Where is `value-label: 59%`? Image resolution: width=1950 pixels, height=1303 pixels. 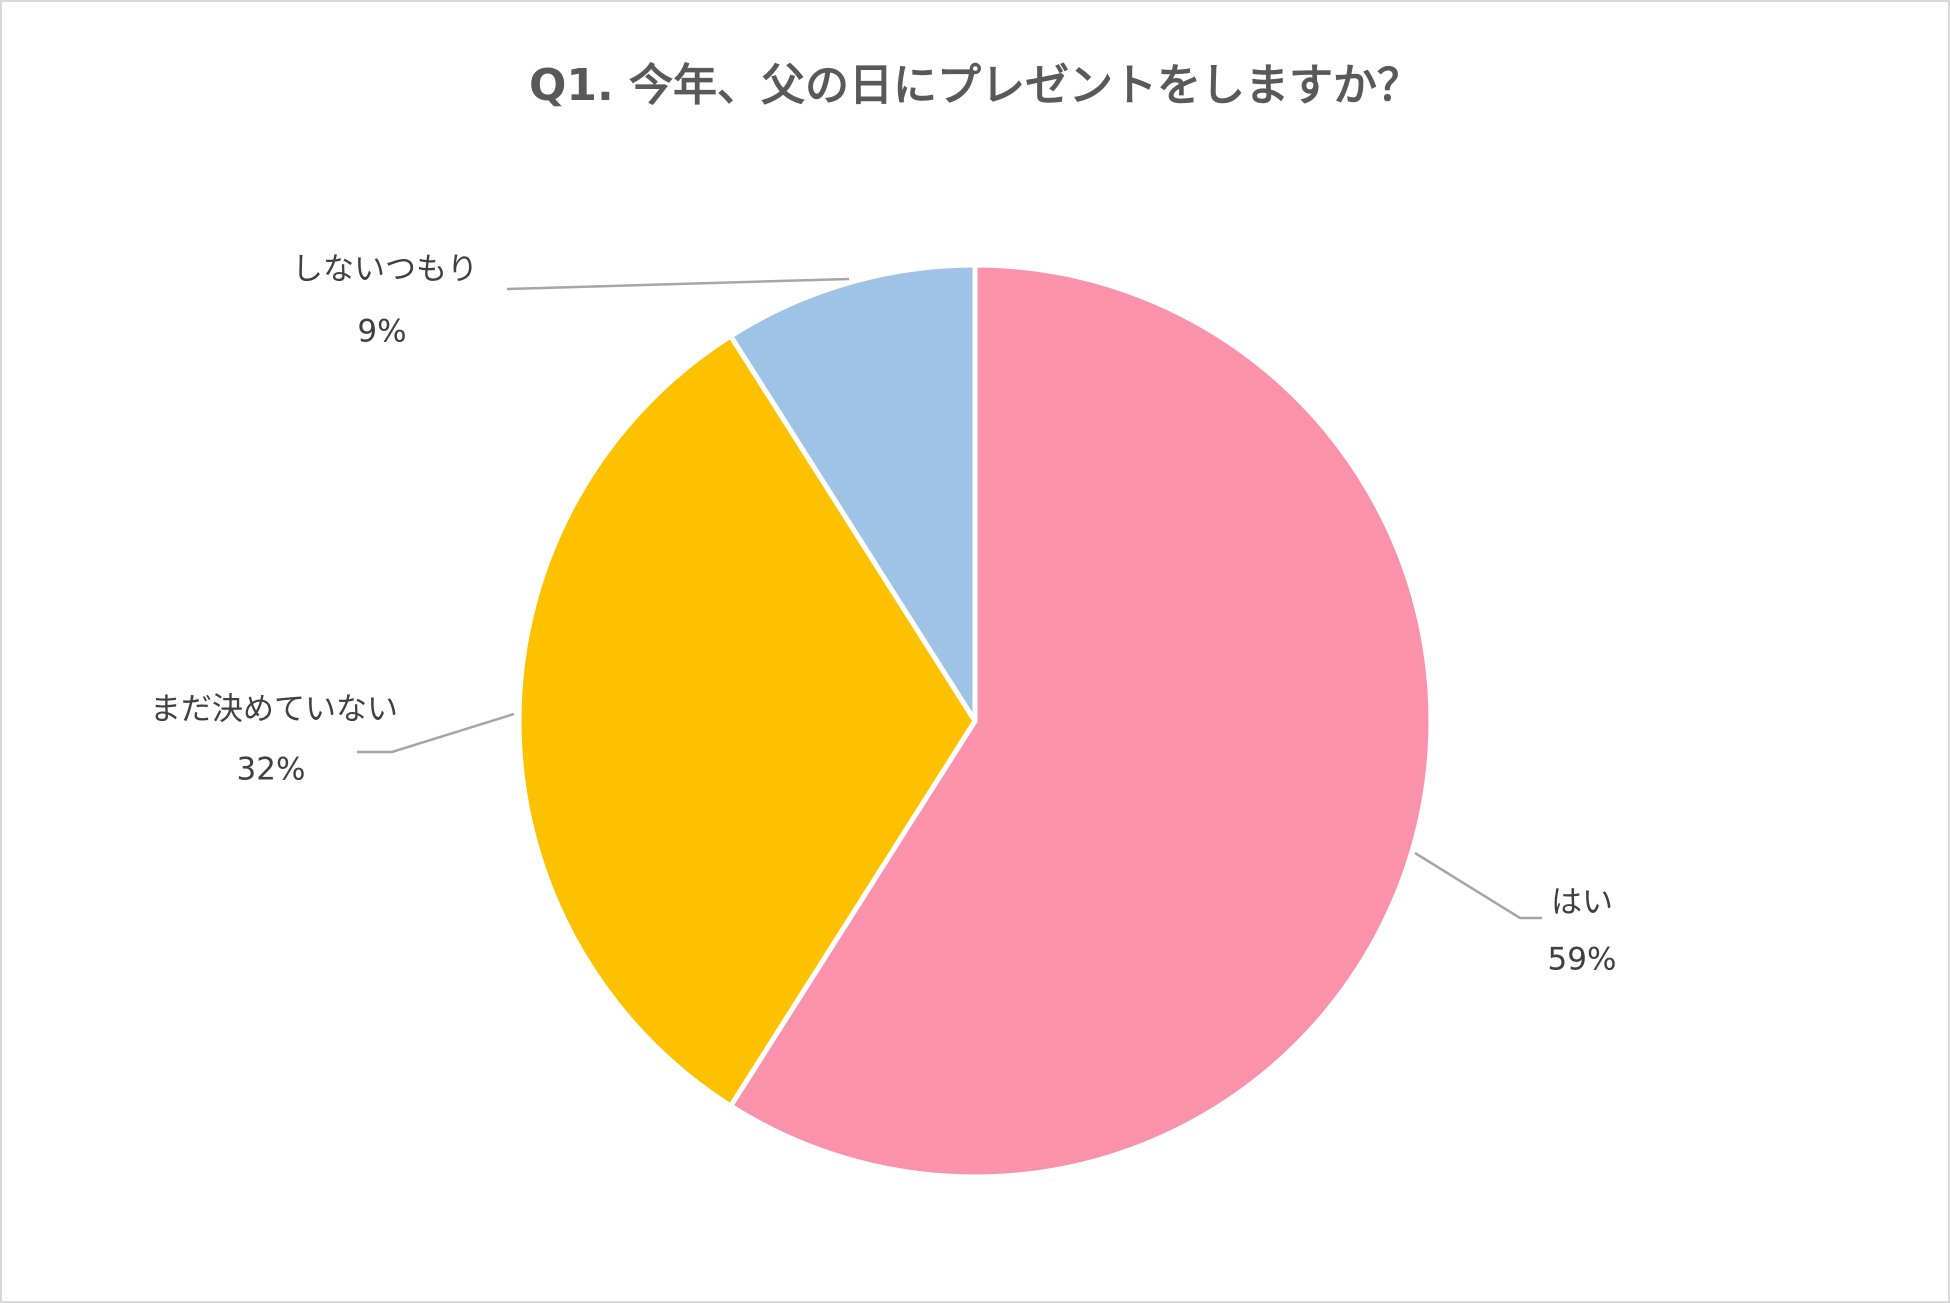 value-label: 59% is located at coordinates (1582, 960).